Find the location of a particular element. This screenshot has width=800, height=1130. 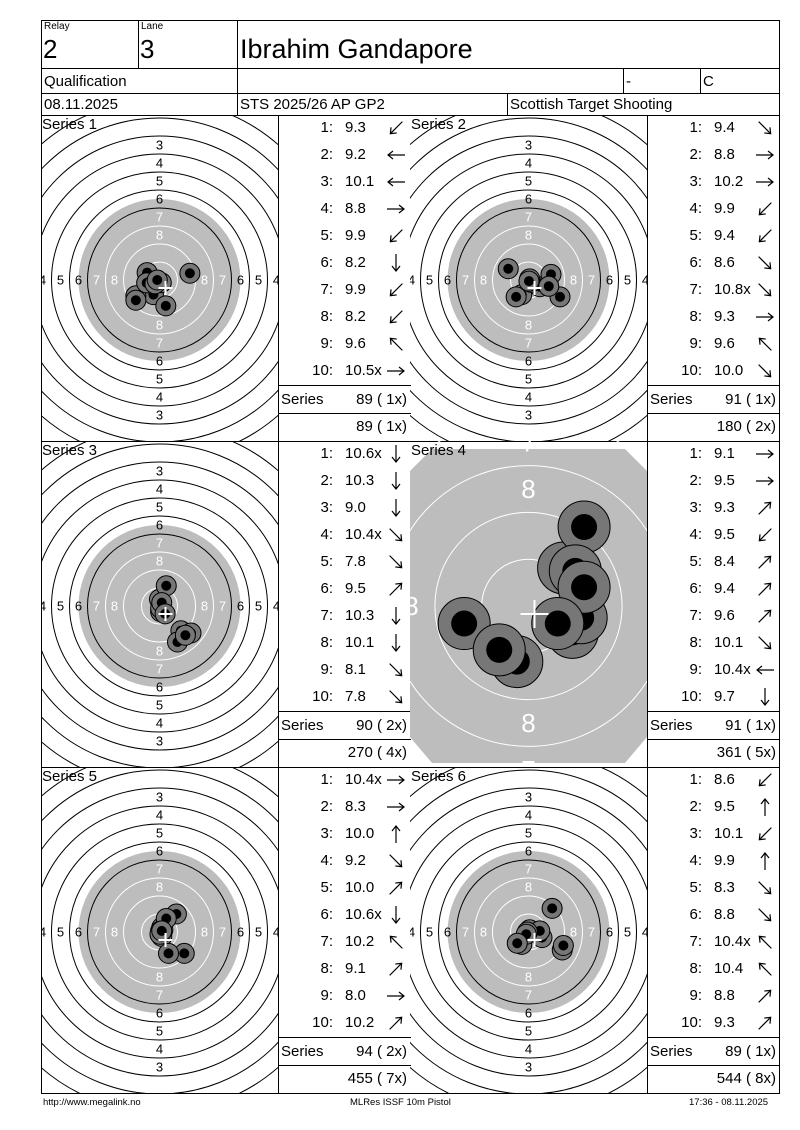

shot-row: 5: 10.0 is located at coordinates (348, 888).